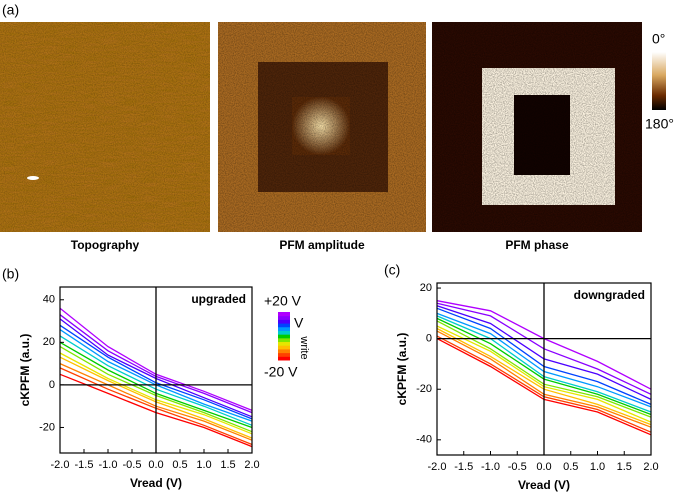  I want to click on panel-label: (a), so click(10, 10).